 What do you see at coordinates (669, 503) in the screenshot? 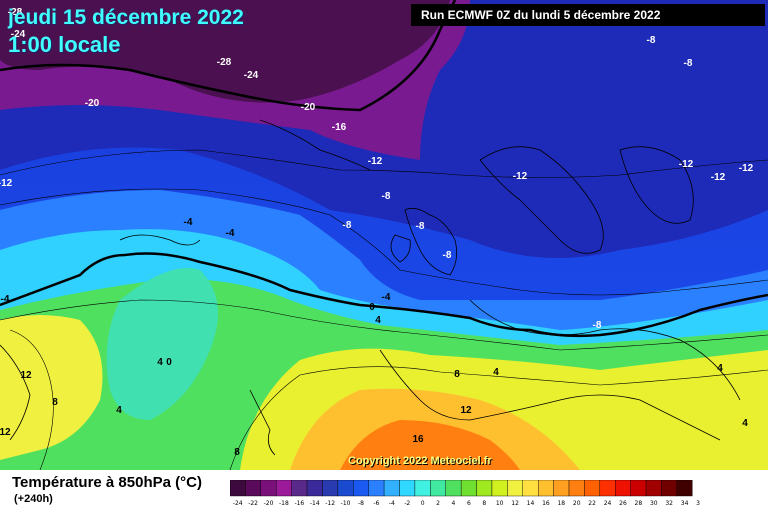
I see `legend-value: 32` at bounding box center [669, 503].